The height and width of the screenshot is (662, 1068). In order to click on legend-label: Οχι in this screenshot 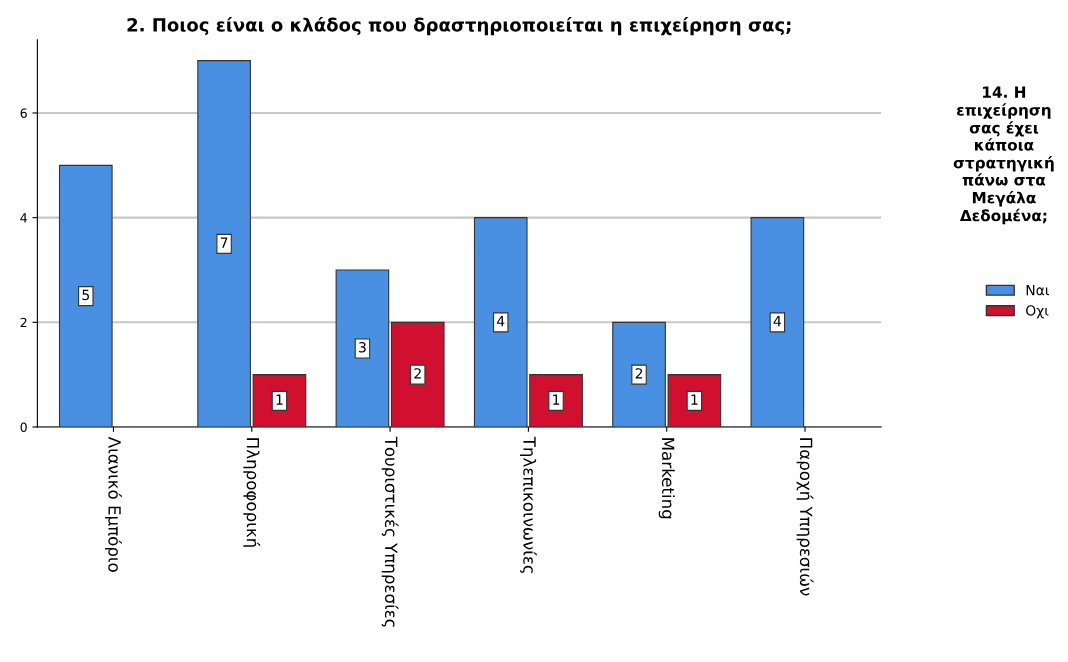, I will do `click(1037, 312)`.